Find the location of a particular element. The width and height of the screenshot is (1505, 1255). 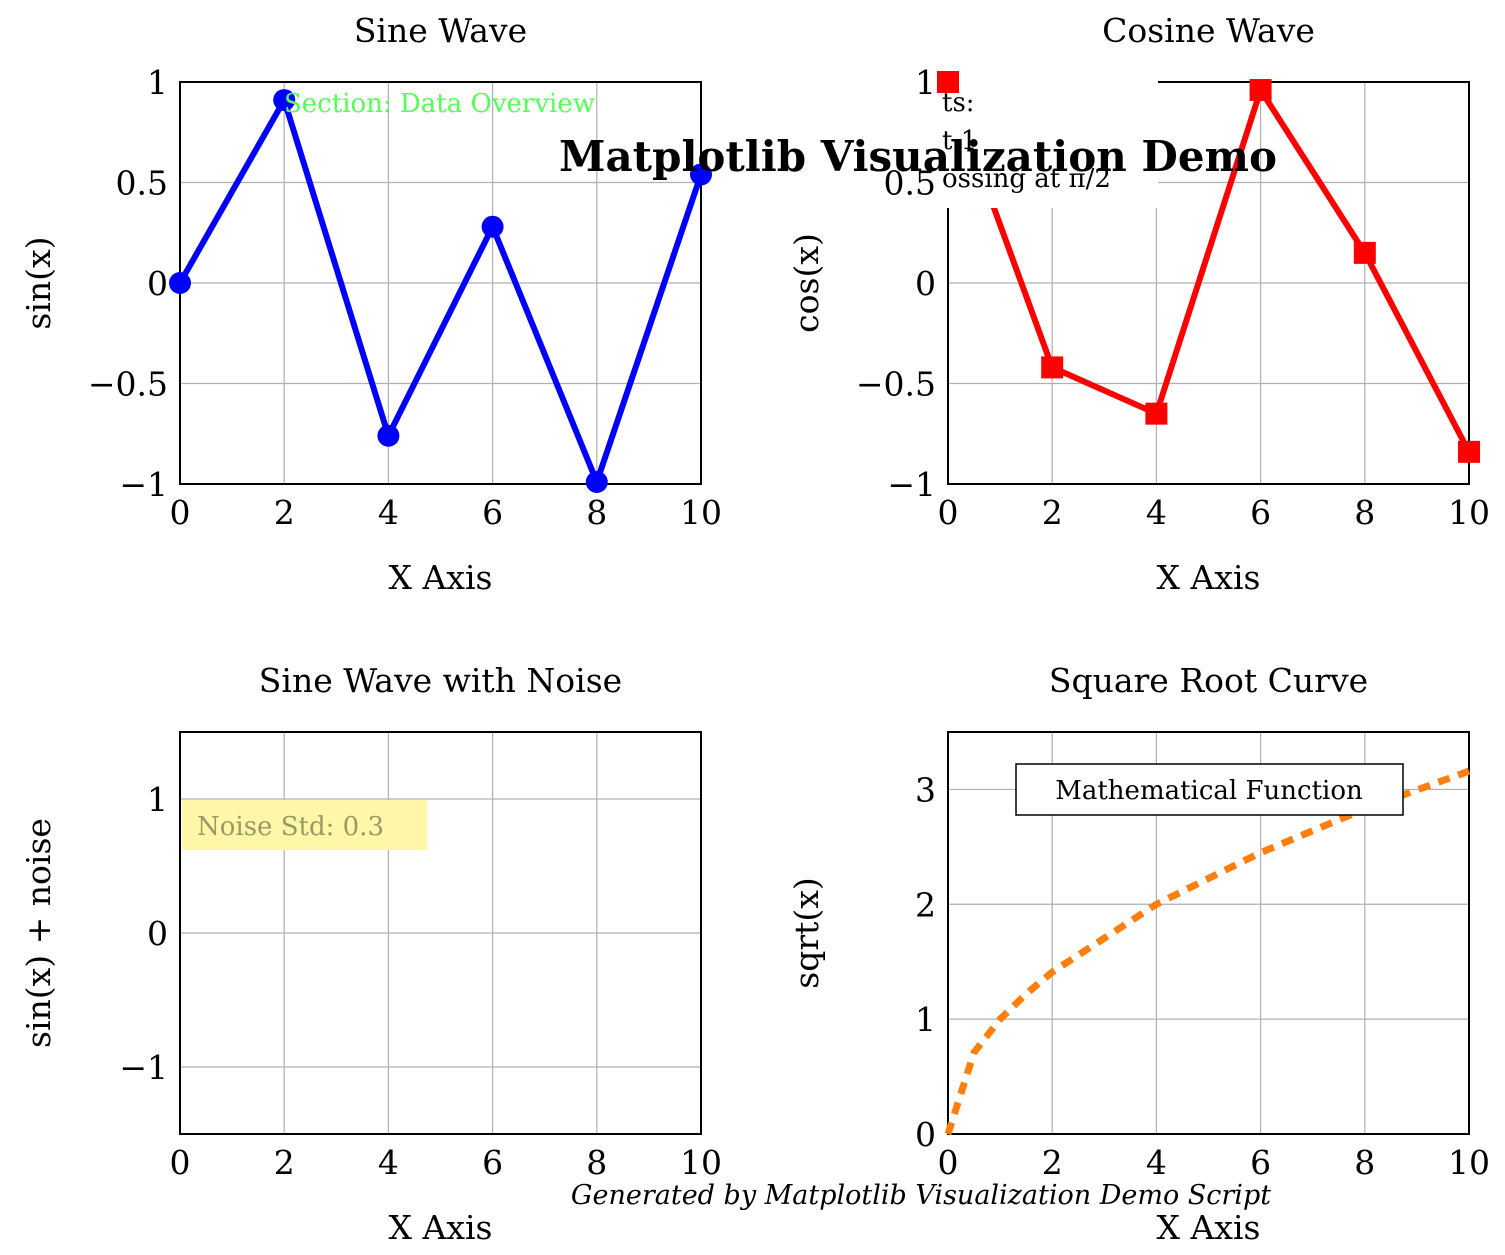

y-tick-label: 2 is located at coordinates (925, 904).